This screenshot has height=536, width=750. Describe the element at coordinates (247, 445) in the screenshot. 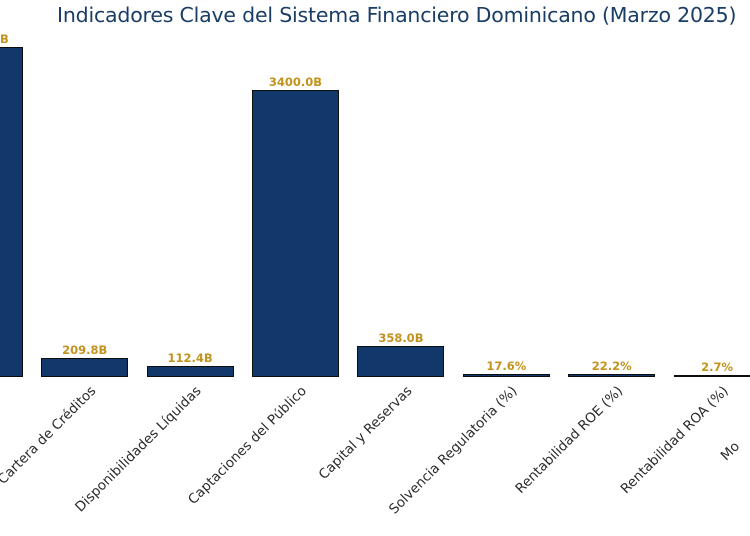

I see `x-tick-label: Captaciones del Público` at that location.